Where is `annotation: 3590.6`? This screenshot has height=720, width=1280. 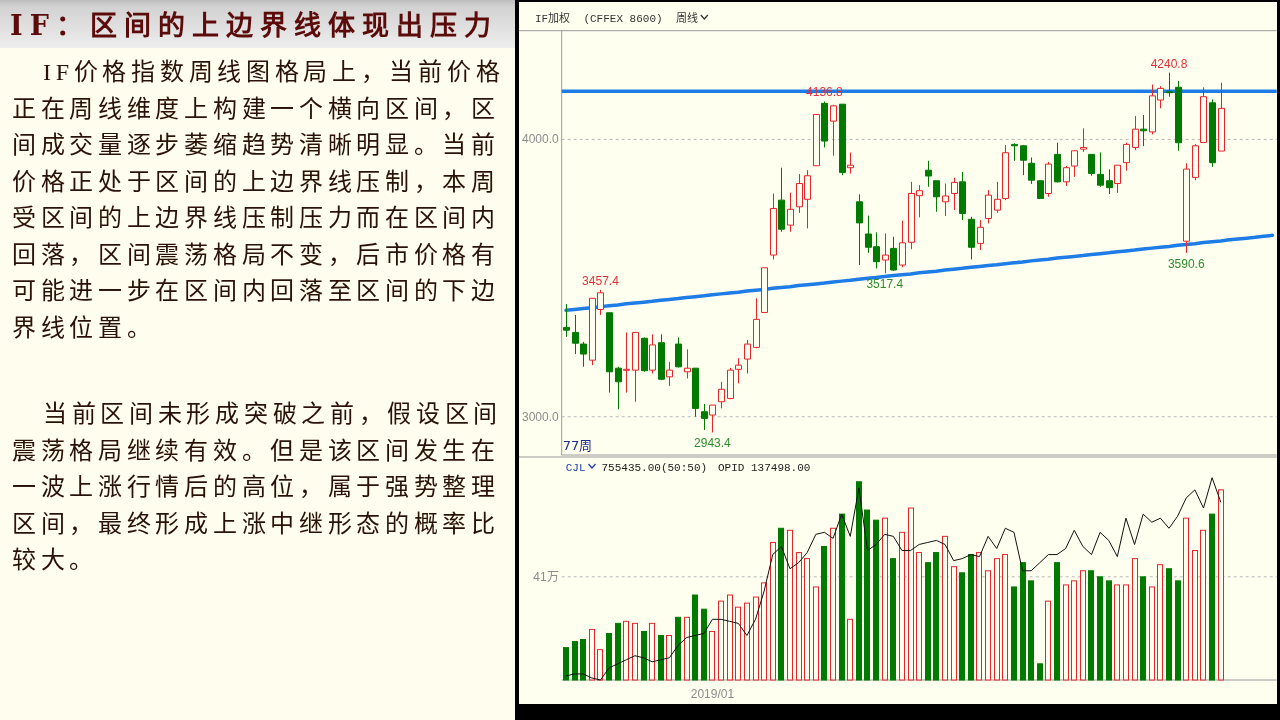 annotation: 3590.6 is located at coordinates (1186, 263).